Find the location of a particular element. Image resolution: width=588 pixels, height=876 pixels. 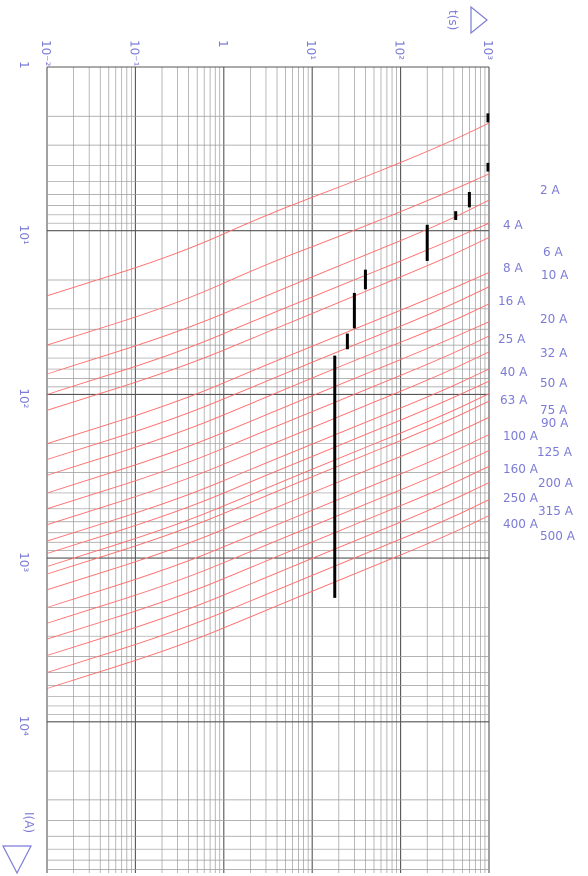

curve-label: 6 A is located at coordinates (553, 252).